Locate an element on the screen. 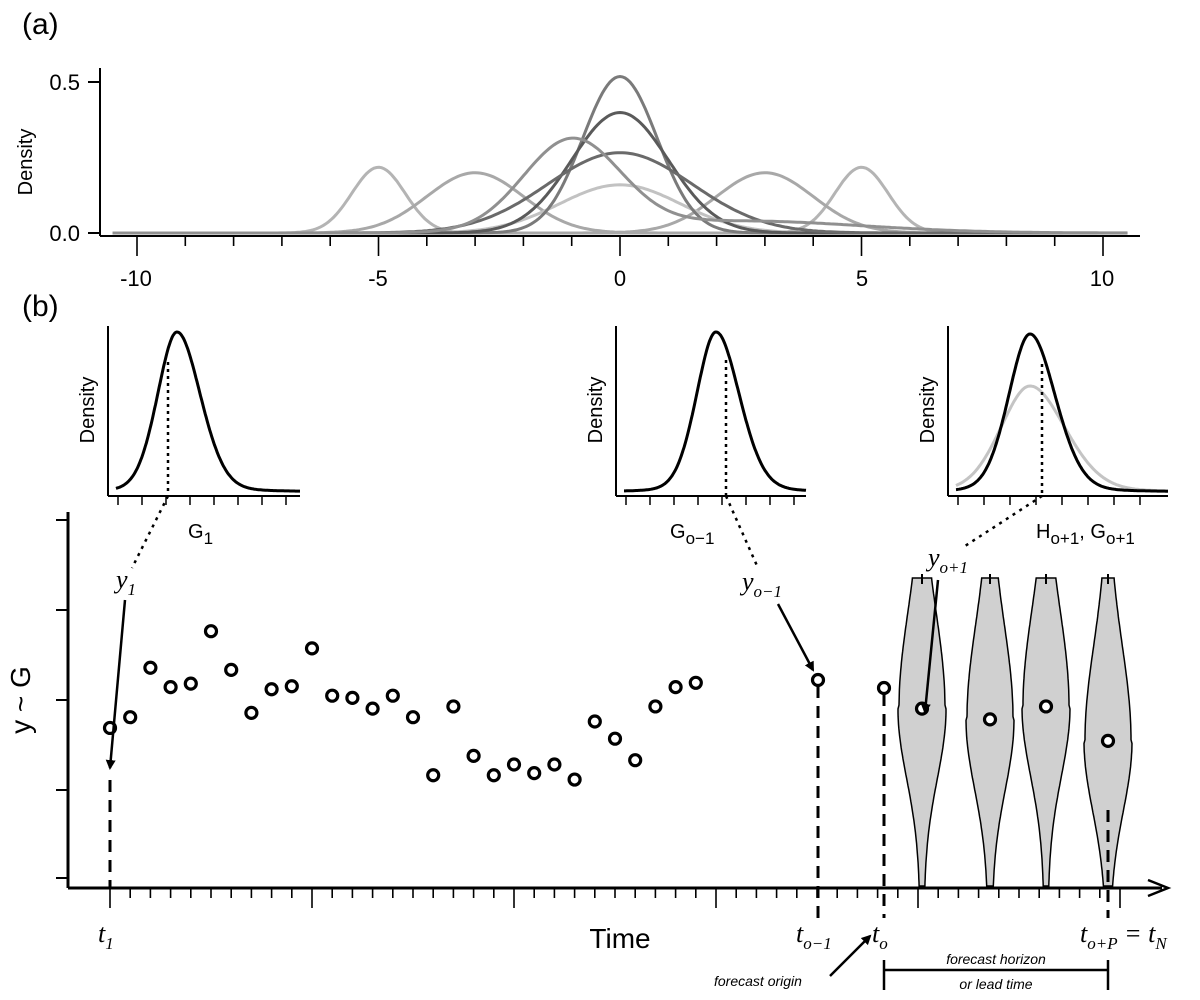  inset-go-1-curve is located at coordinates (715, 411).